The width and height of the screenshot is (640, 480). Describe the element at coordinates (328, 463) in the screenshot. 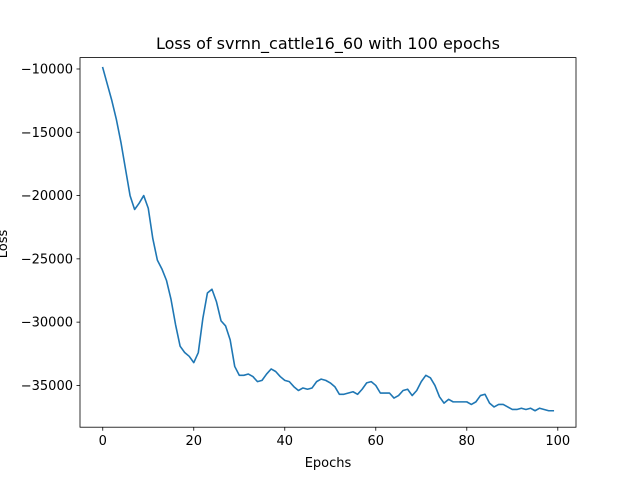

I see `x-axis-label: Epochs` at that location.